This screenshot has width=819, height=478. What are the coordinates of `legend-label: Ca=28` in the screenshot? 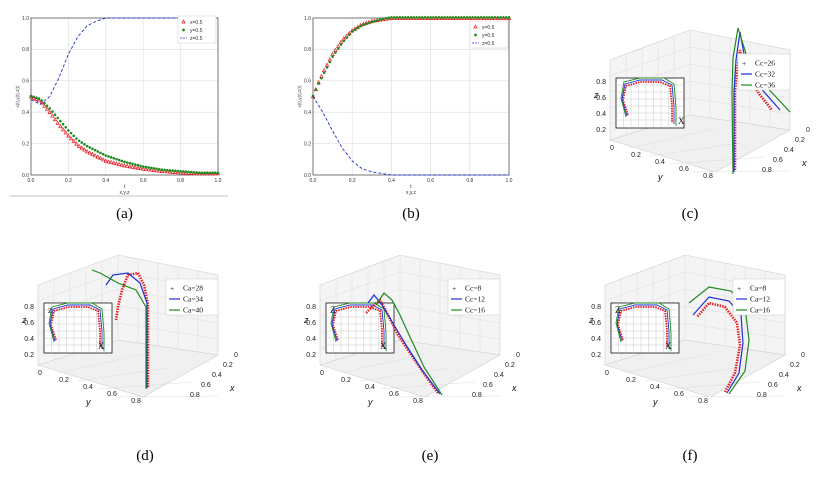 It's located at (193, 288).